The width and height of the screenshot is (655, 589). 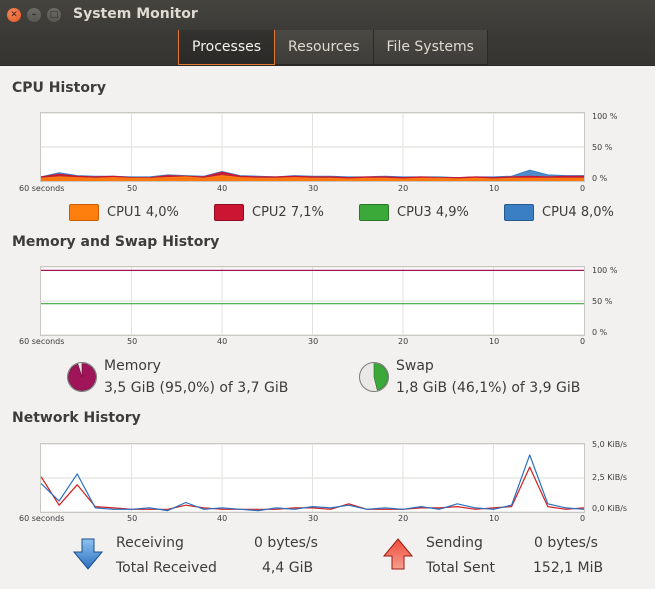 I want to click on sending-label: Sending, so click(x=454, y=543).